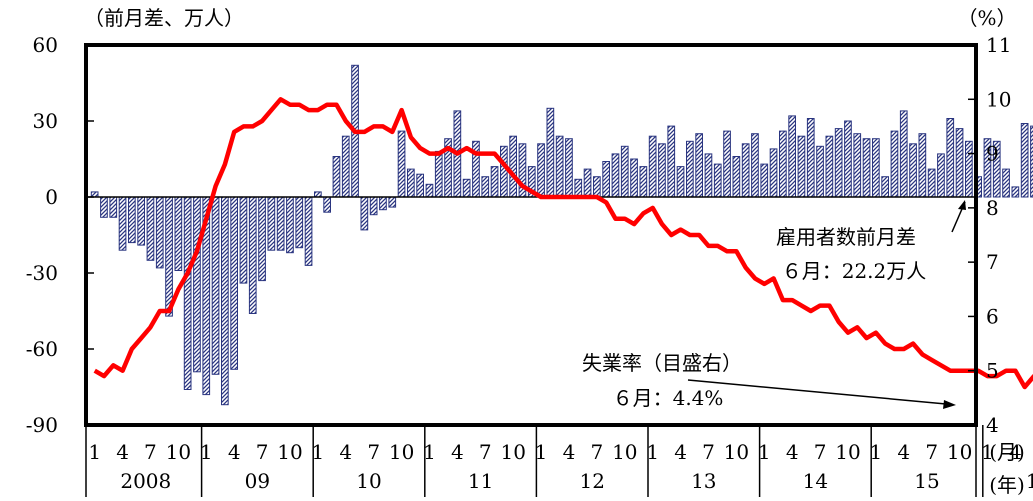  Describe the element at coordinates (962, 205) in the screenshot. I see `employment-annotation-arrowhead` at that location.